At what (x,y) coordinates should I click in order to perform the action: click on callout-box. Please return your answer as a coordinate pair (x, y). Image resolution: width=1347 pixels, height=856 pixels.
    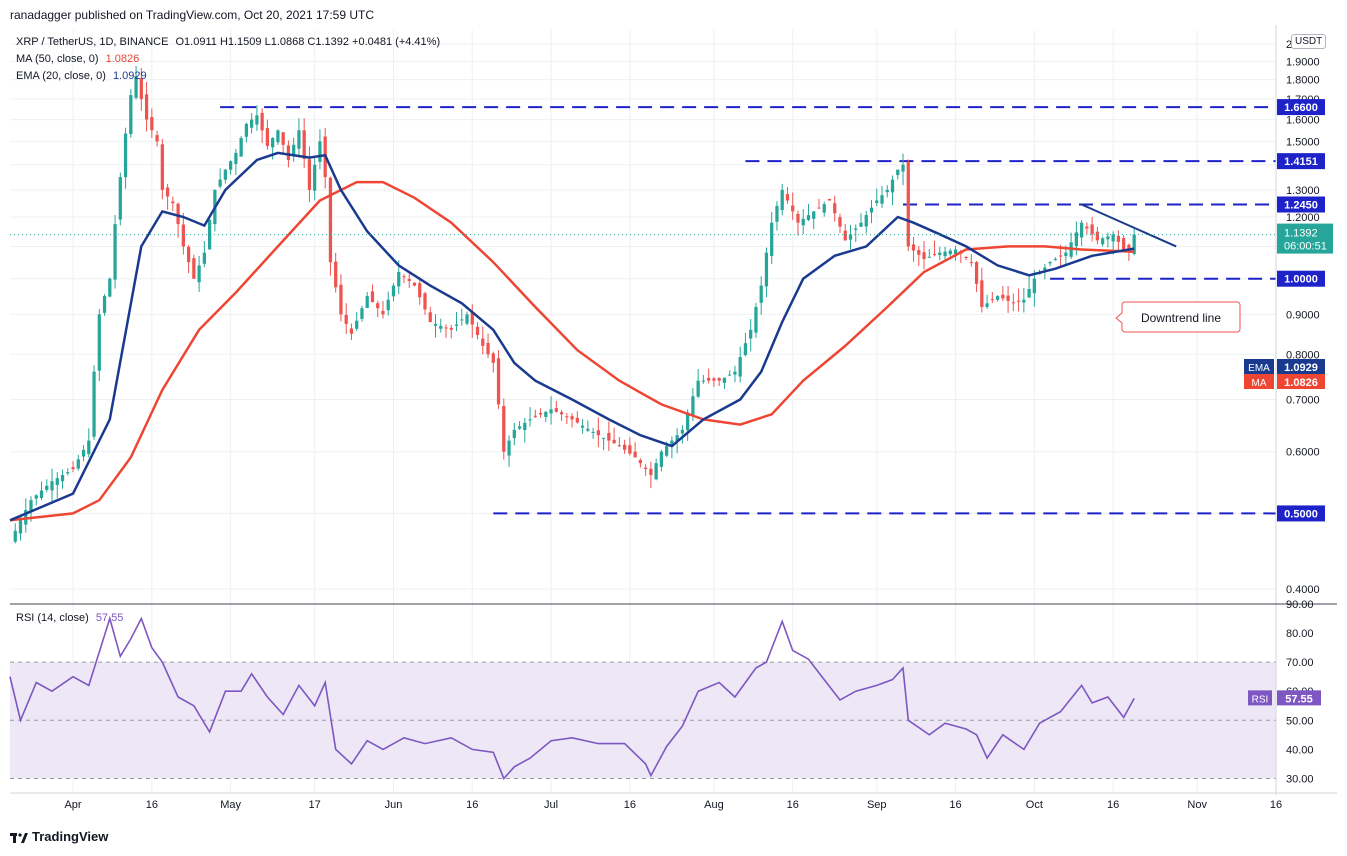
    Looking at the image, I should click on (1178, 317).